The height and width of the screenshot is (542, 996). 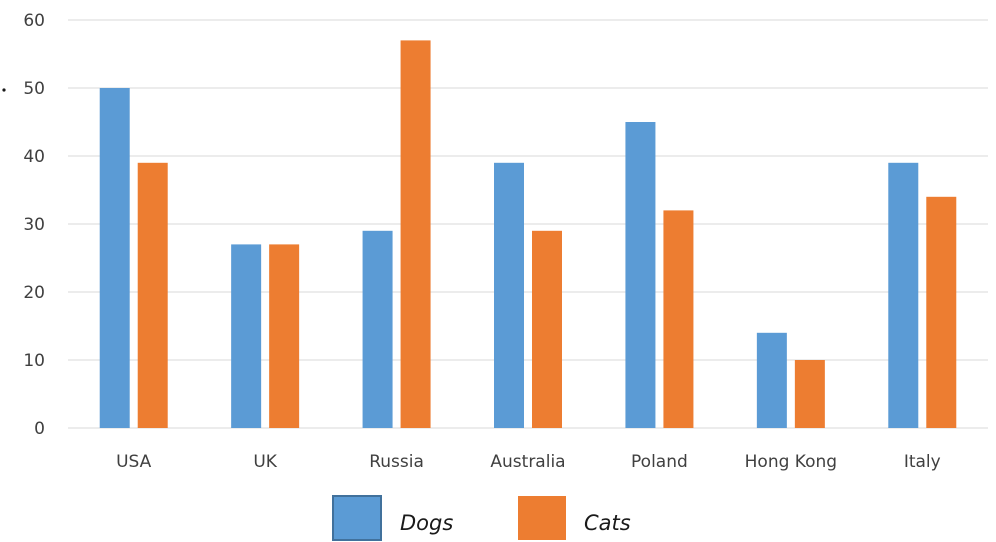 I want to click on bar-cats-uk, so click(x=284, y=336).